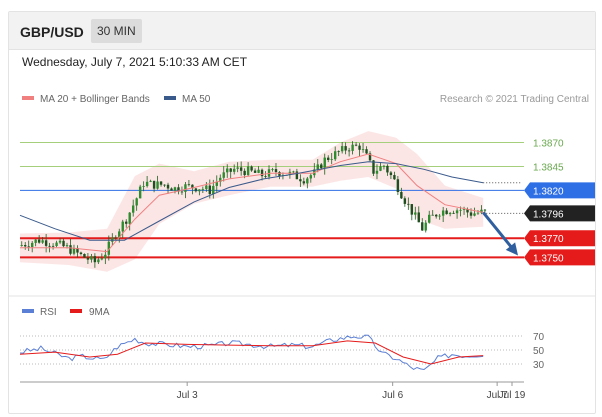 The image size is (602, 417). What do you see at coordinates (511, 249) in the screenshot?
I see `forecast-arrow-head` at bounding box center [511, 249].